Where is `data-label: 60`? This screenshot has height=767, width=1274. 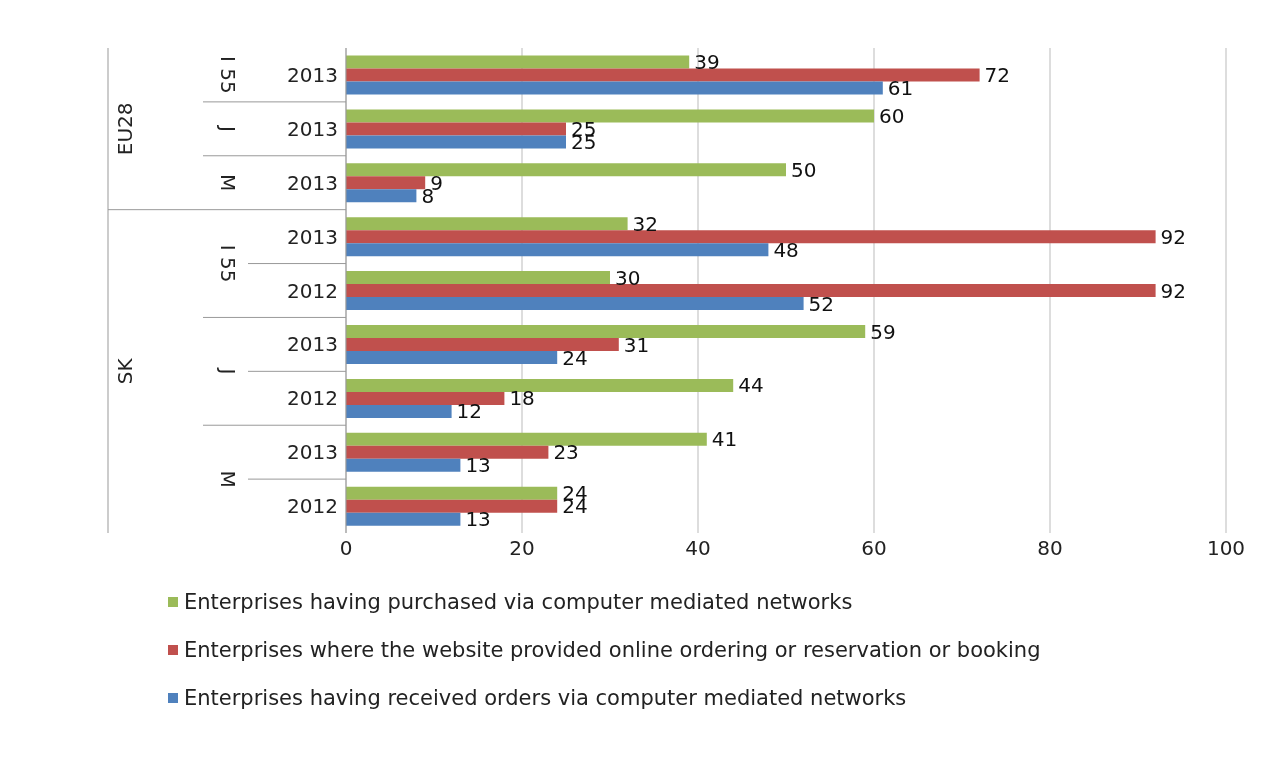
data-label: 60 is located at coordinates (892, 116).